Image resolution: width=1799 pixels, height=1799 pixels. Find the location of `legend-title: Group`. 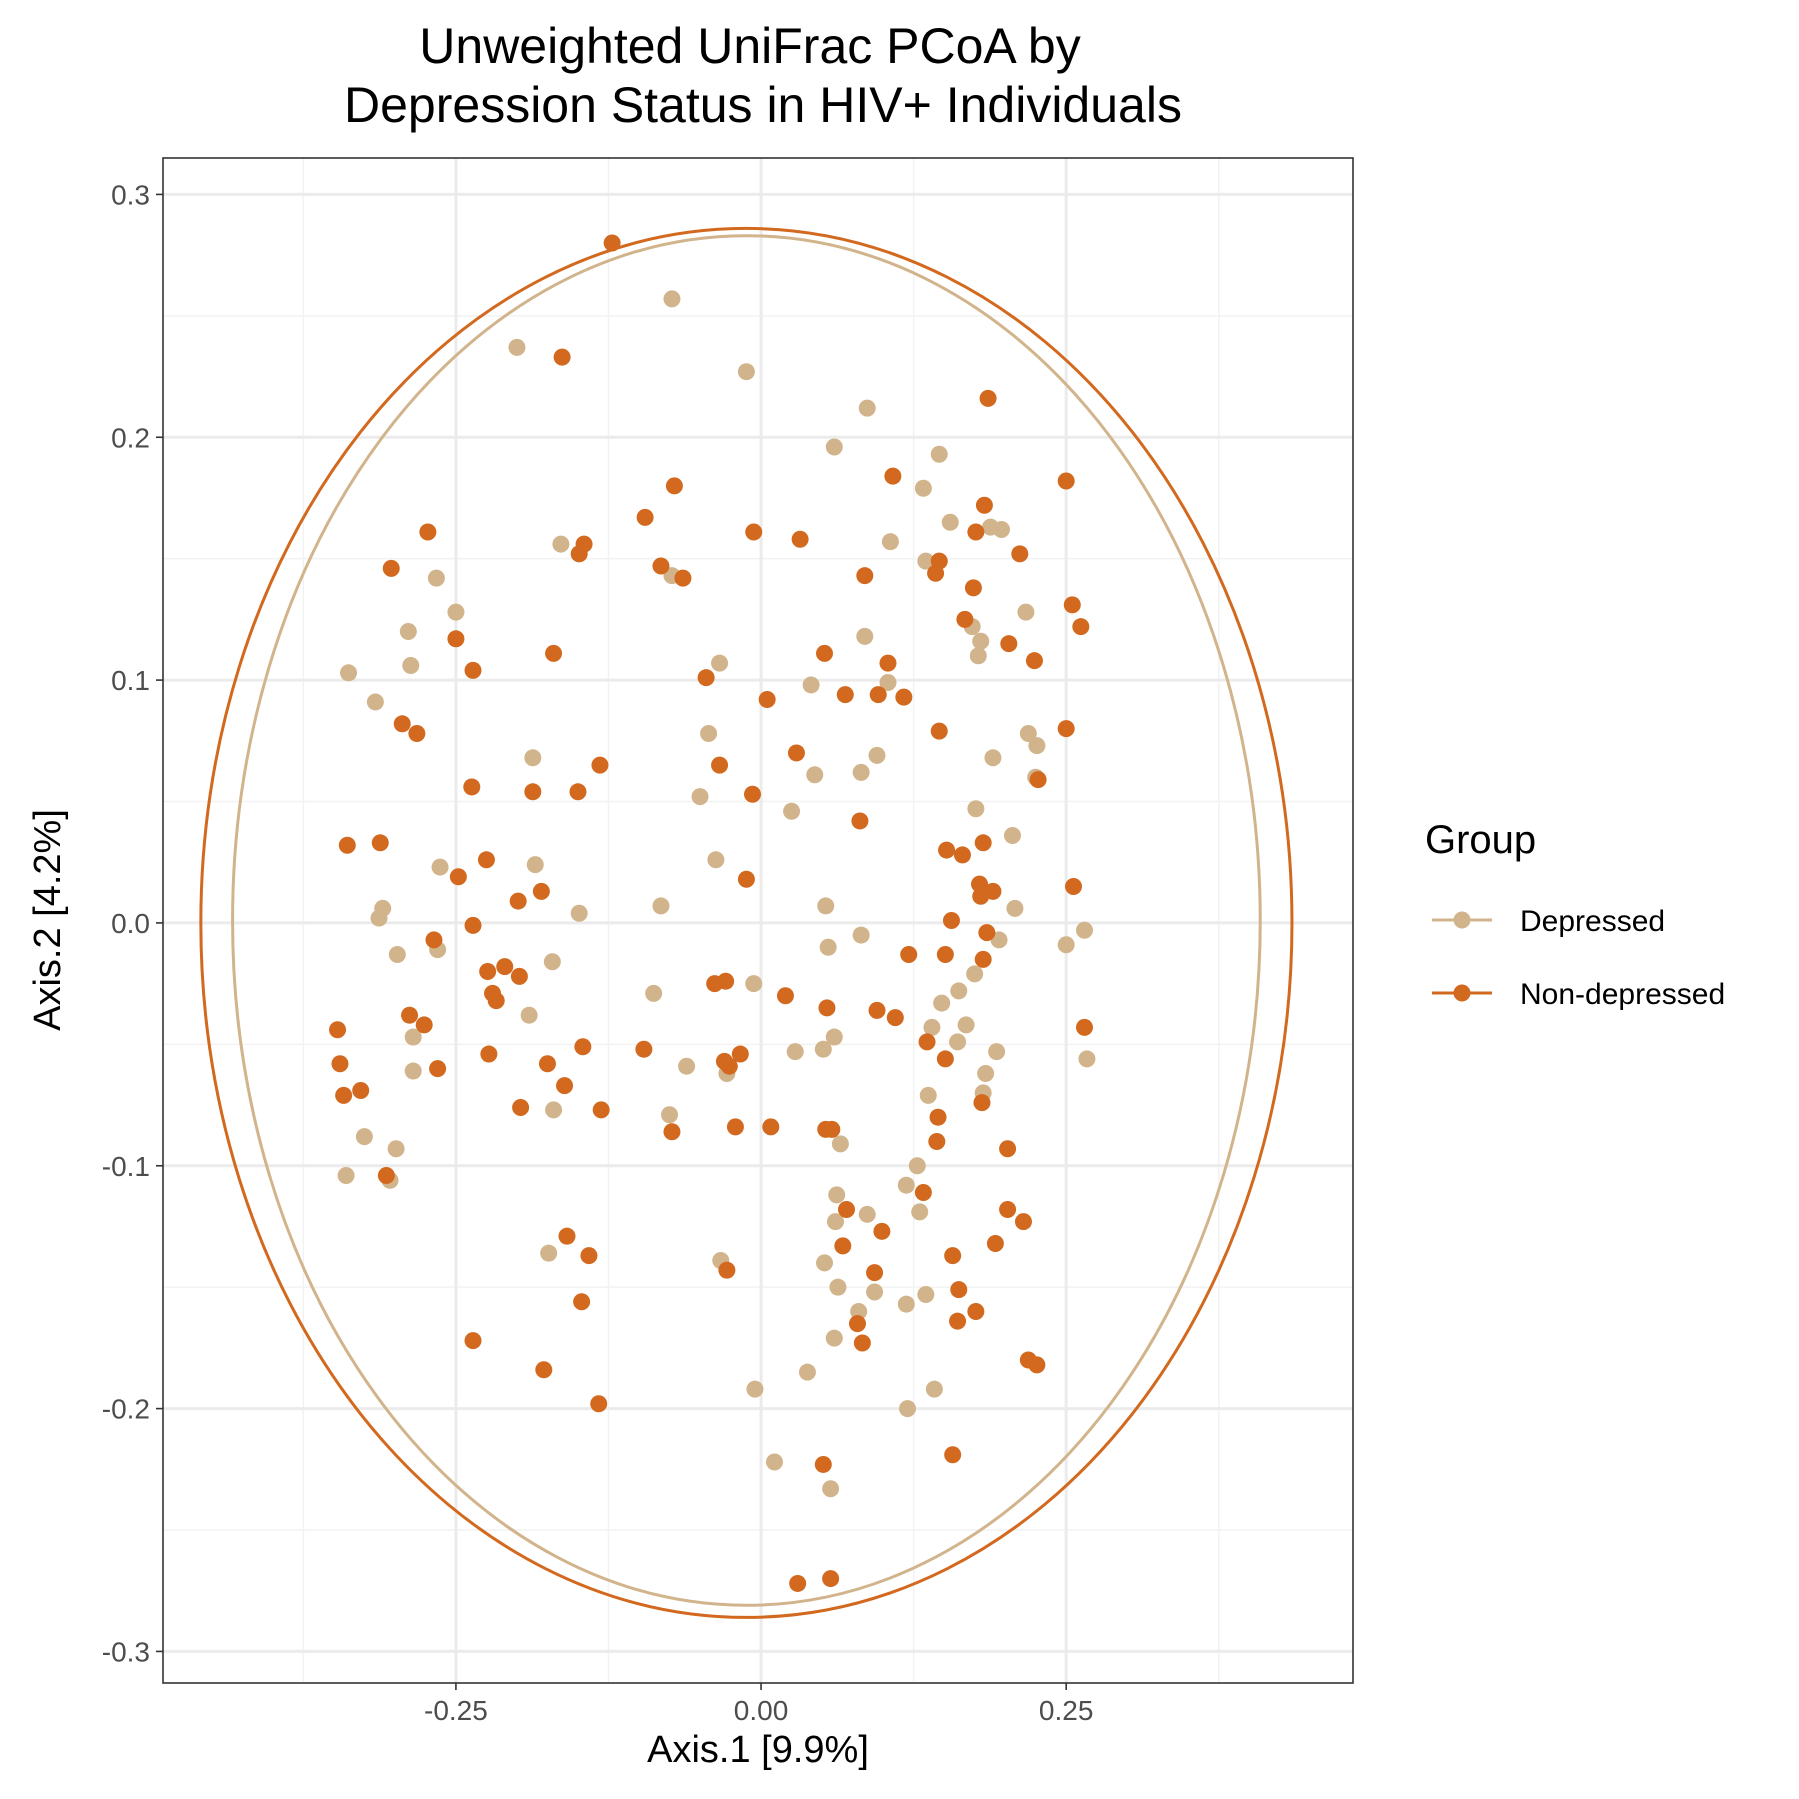

legend-title: Group is located at coordinates (1480, 840).